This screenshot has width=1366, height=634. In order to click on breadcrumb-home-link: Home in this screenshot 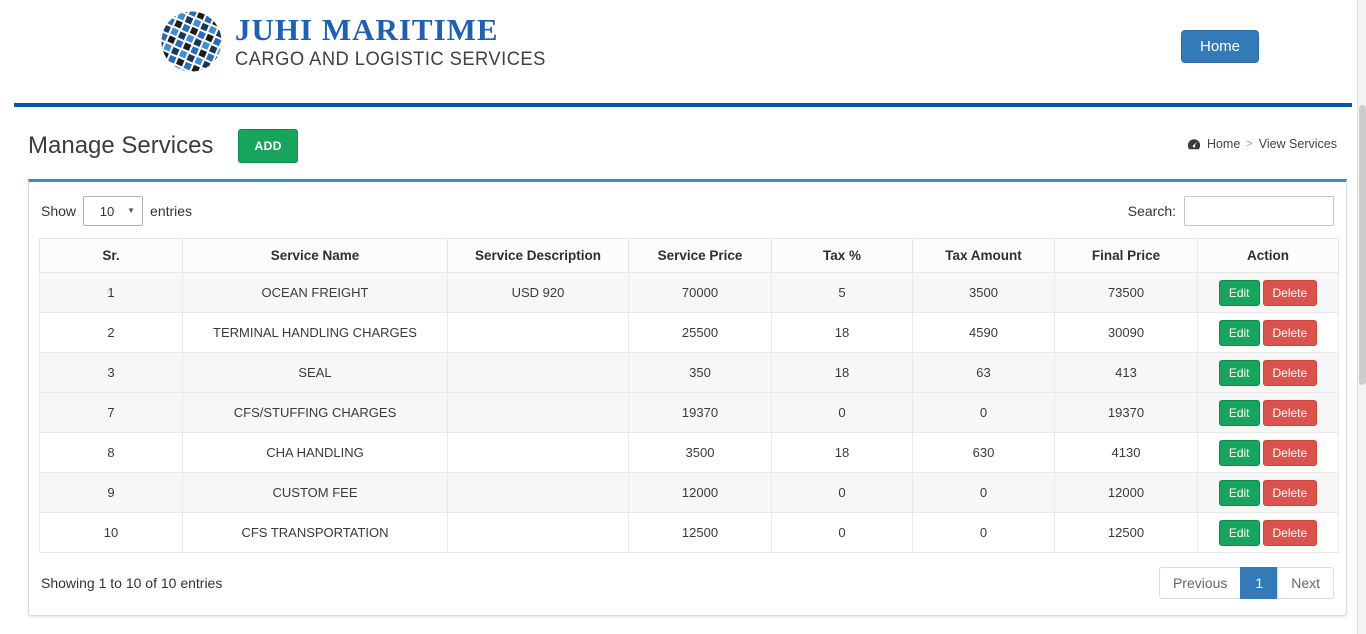, I will do `click(1223, 144)`.